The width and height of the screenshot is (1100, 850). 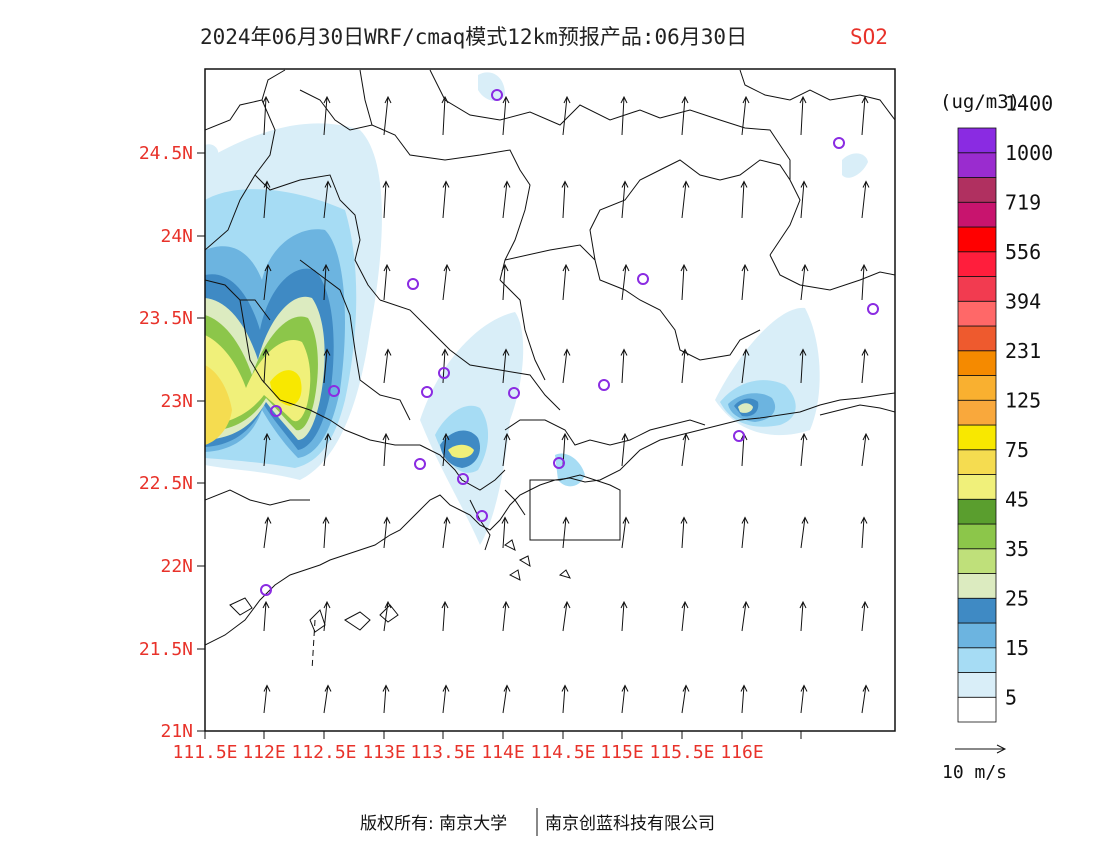 I want to click on colorbar-label: 15, so click(x=1017, y=648).